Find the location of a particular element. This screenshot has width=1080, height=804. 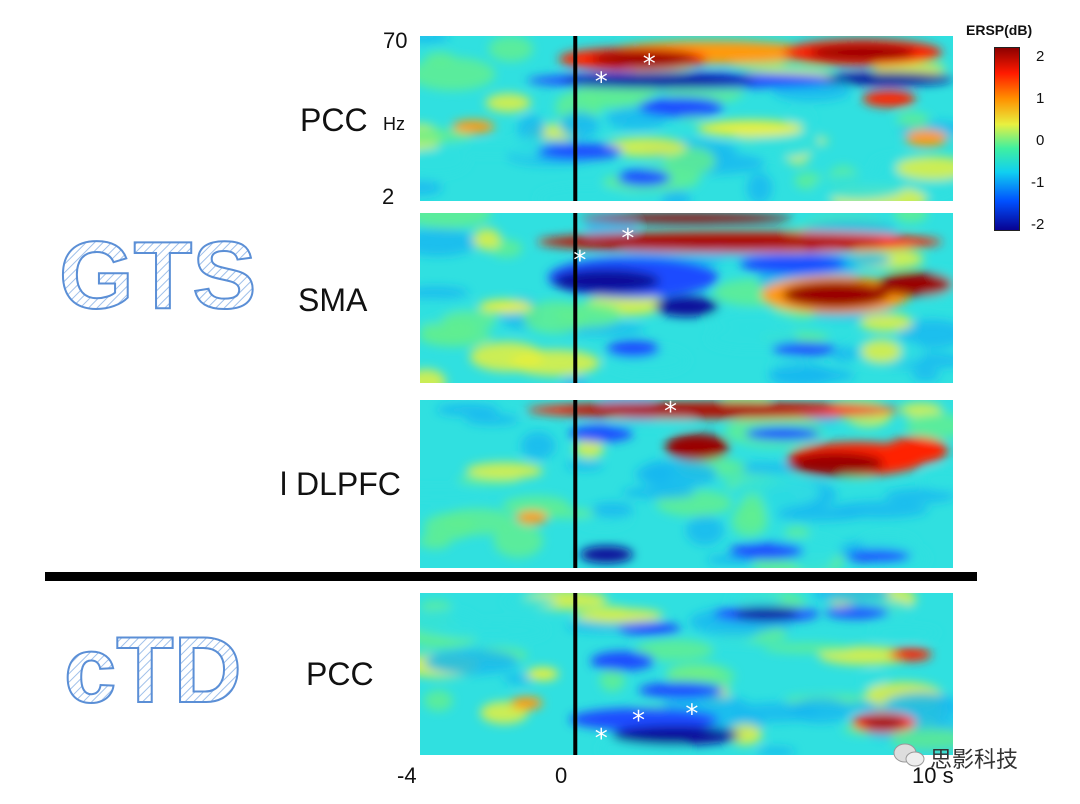

group-divider is located at coordinates (511, 576).